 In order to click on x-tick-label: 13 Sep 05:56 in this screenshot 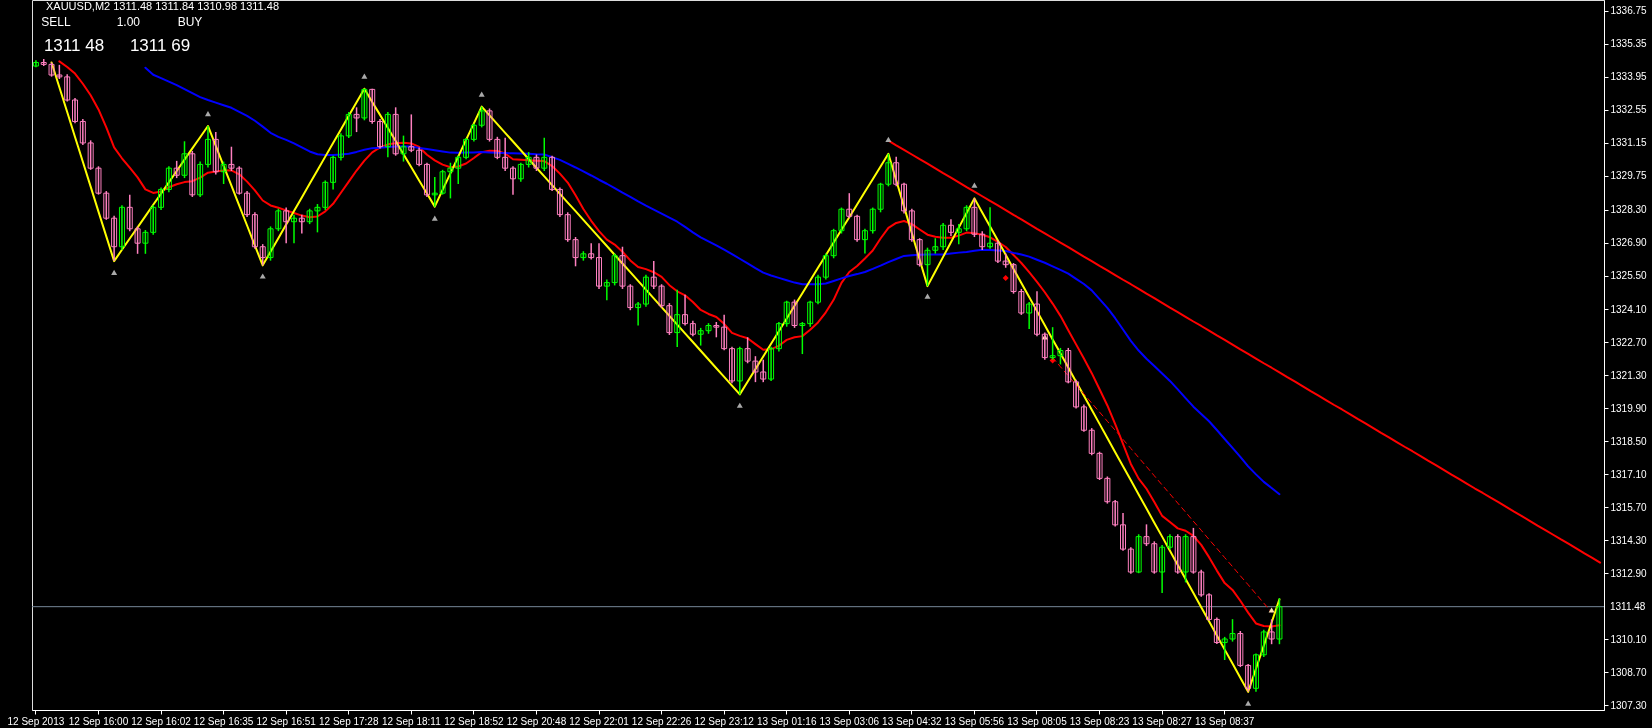, I will do `click(974, 721)`.